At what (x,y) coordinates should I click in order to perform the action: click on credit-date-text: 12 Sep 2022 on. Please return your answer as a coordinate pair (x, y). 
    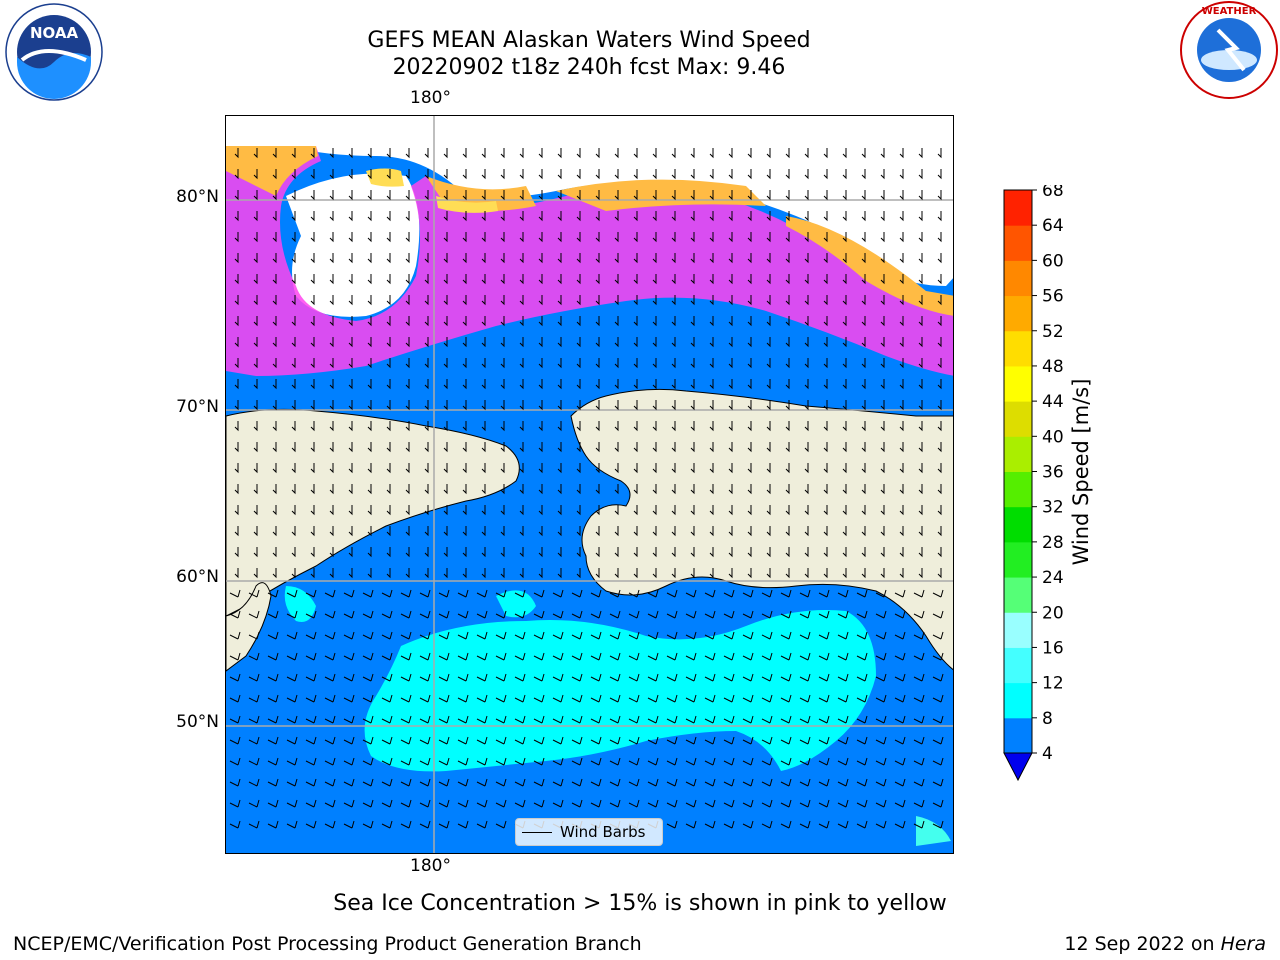
    Looking at the image, I should click on (1142, 944).